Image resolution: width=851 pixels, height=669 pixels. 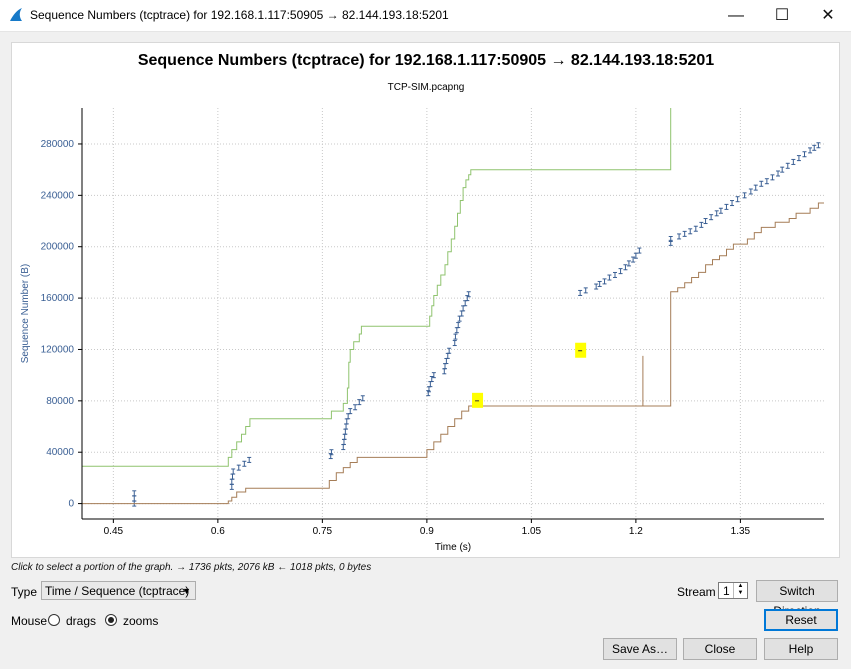 What do you see at coordinates (736, 15) in the screenshot?
I see `minimize-button: —` at bounding box center [736, 15].